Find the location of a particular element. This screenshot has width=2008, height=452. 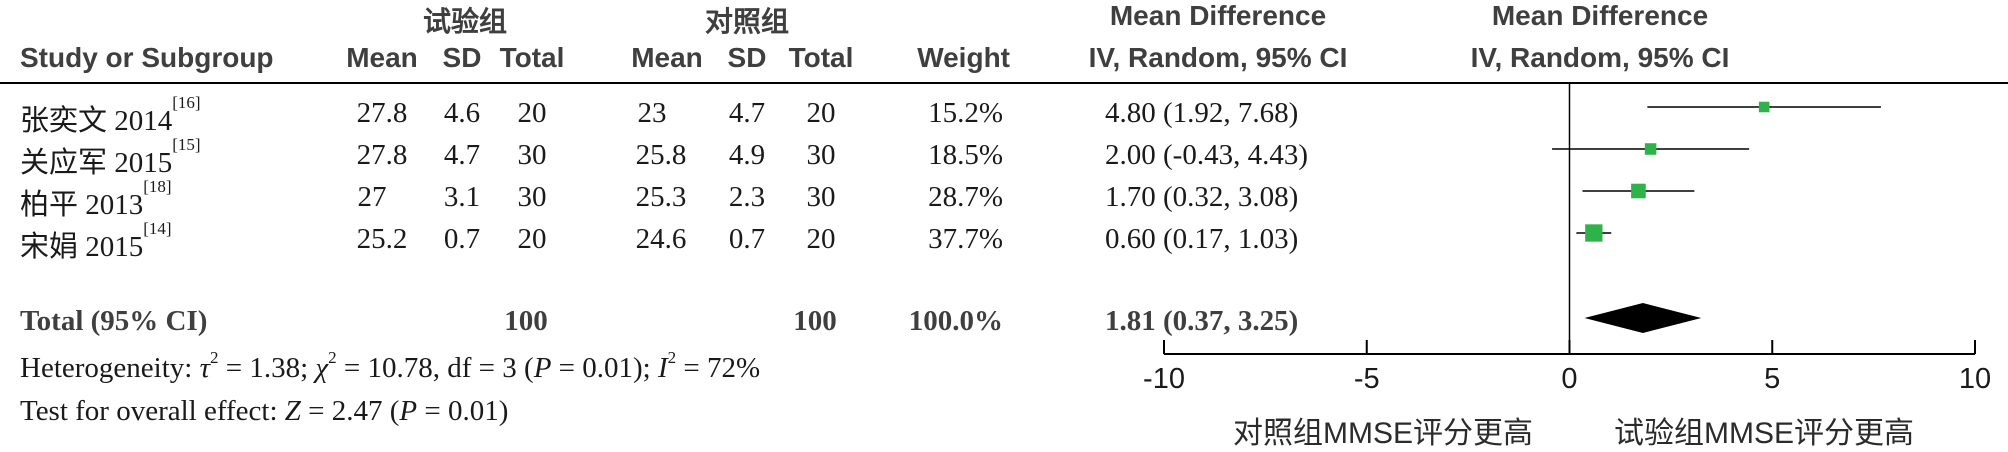

study-name: 宋娟 2015[14] is located at coordinates (96, 241).